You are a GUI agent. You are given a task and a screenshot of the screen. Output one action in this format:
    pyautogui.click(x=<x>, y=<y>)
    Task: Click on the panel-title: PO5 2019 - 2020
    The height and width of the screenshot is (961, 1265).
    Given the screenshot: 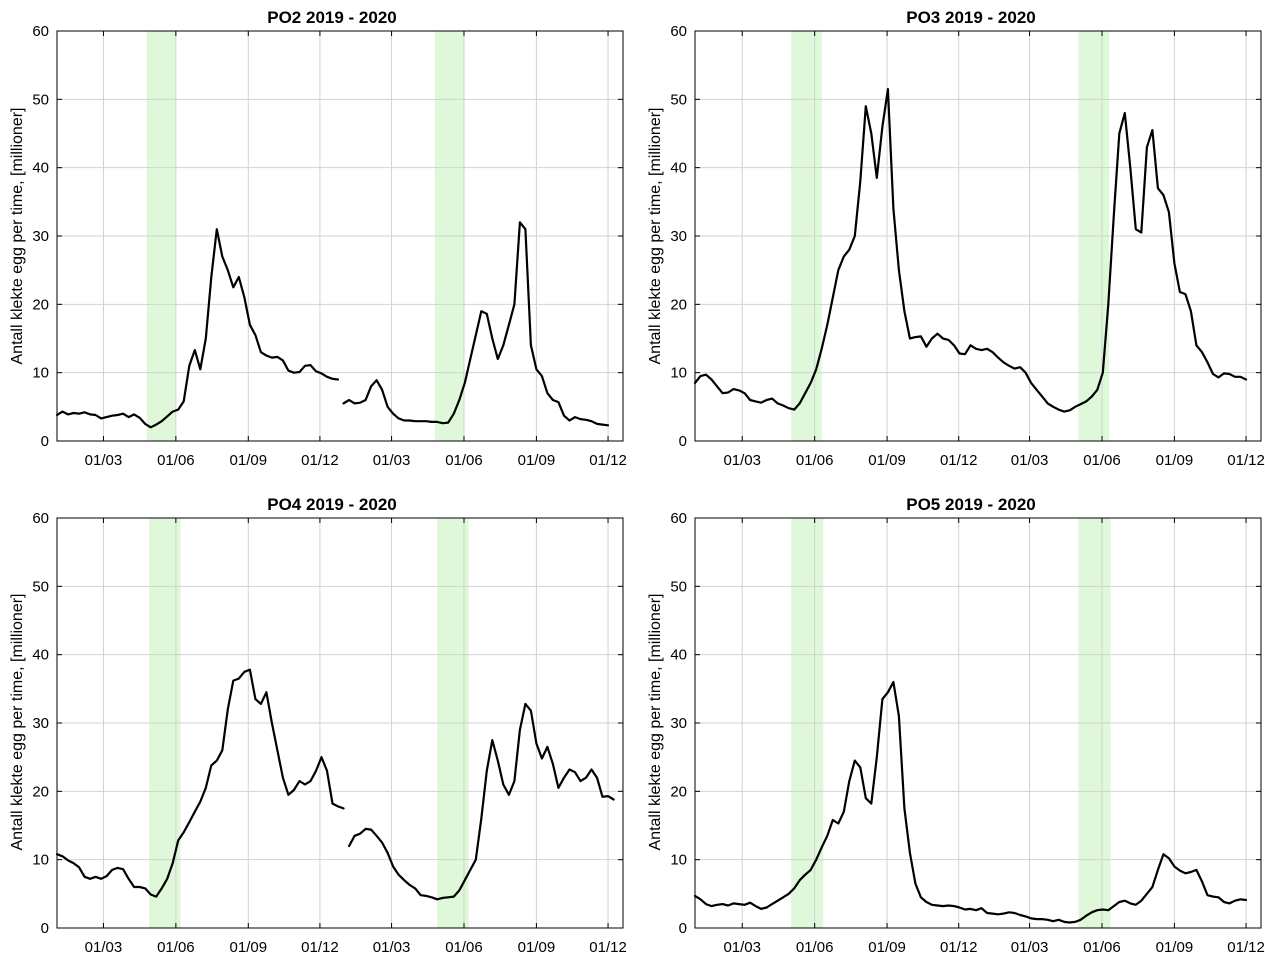 What is the action you would take?
    pyautogui.click(x=970, y=504)
    